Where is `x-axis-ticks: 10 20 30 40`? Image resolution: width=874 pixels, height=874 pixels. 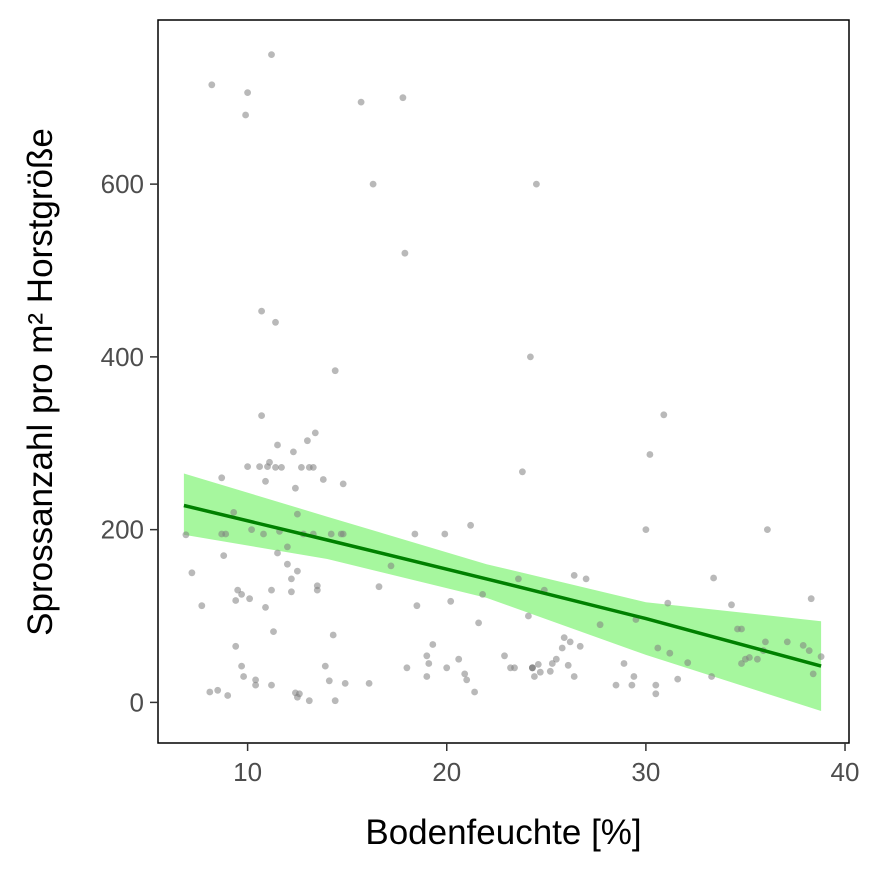
x-axis-ticks: 10 20 30 40 is located at coordinates (546, 765).